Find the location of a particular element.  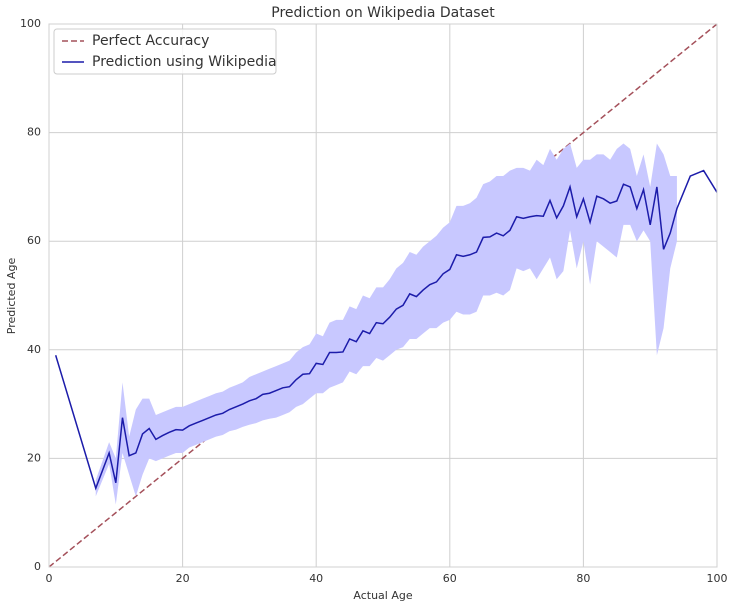

chart-title: Prediction on Wikipedia Dataset is located at coordinates (383, 13).